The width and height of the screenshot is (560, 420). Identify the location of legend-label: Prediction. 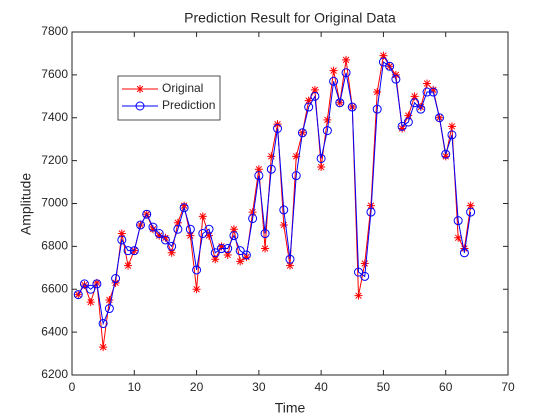
(188, 105).